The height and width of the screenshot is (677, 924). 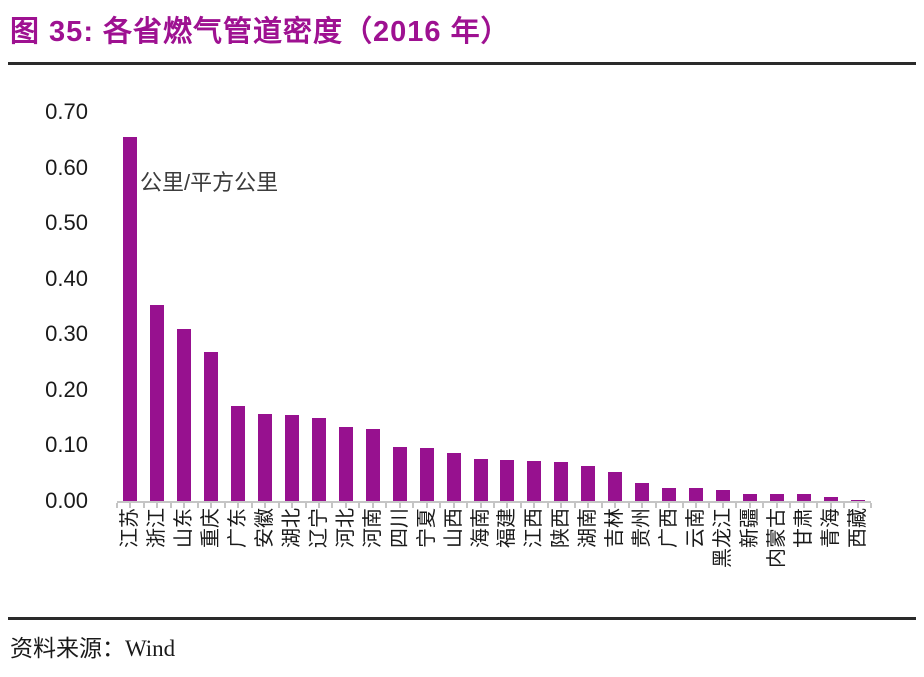 I want to click on y-axis-label: 0.10, so click(x=66, y=445).